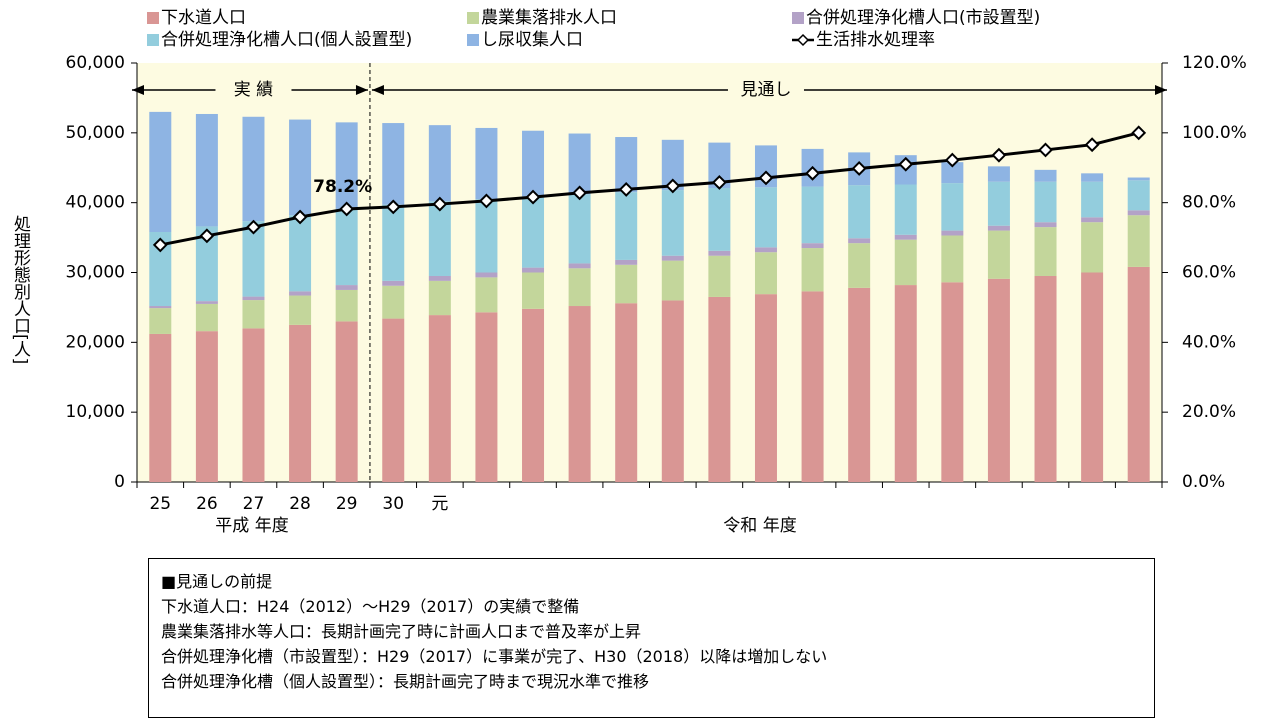 This screenshot has width=1261, height=718. I want to click on annotation: 見通し, so click(765, 90).